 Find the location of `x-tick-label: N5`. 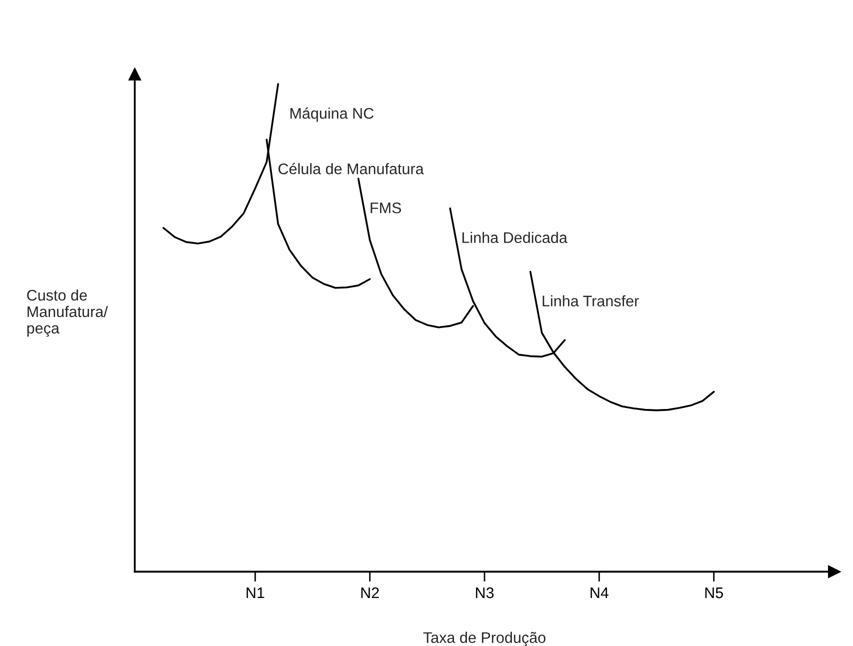

x-tick-label: N5 is located at coordinates (714, 593).